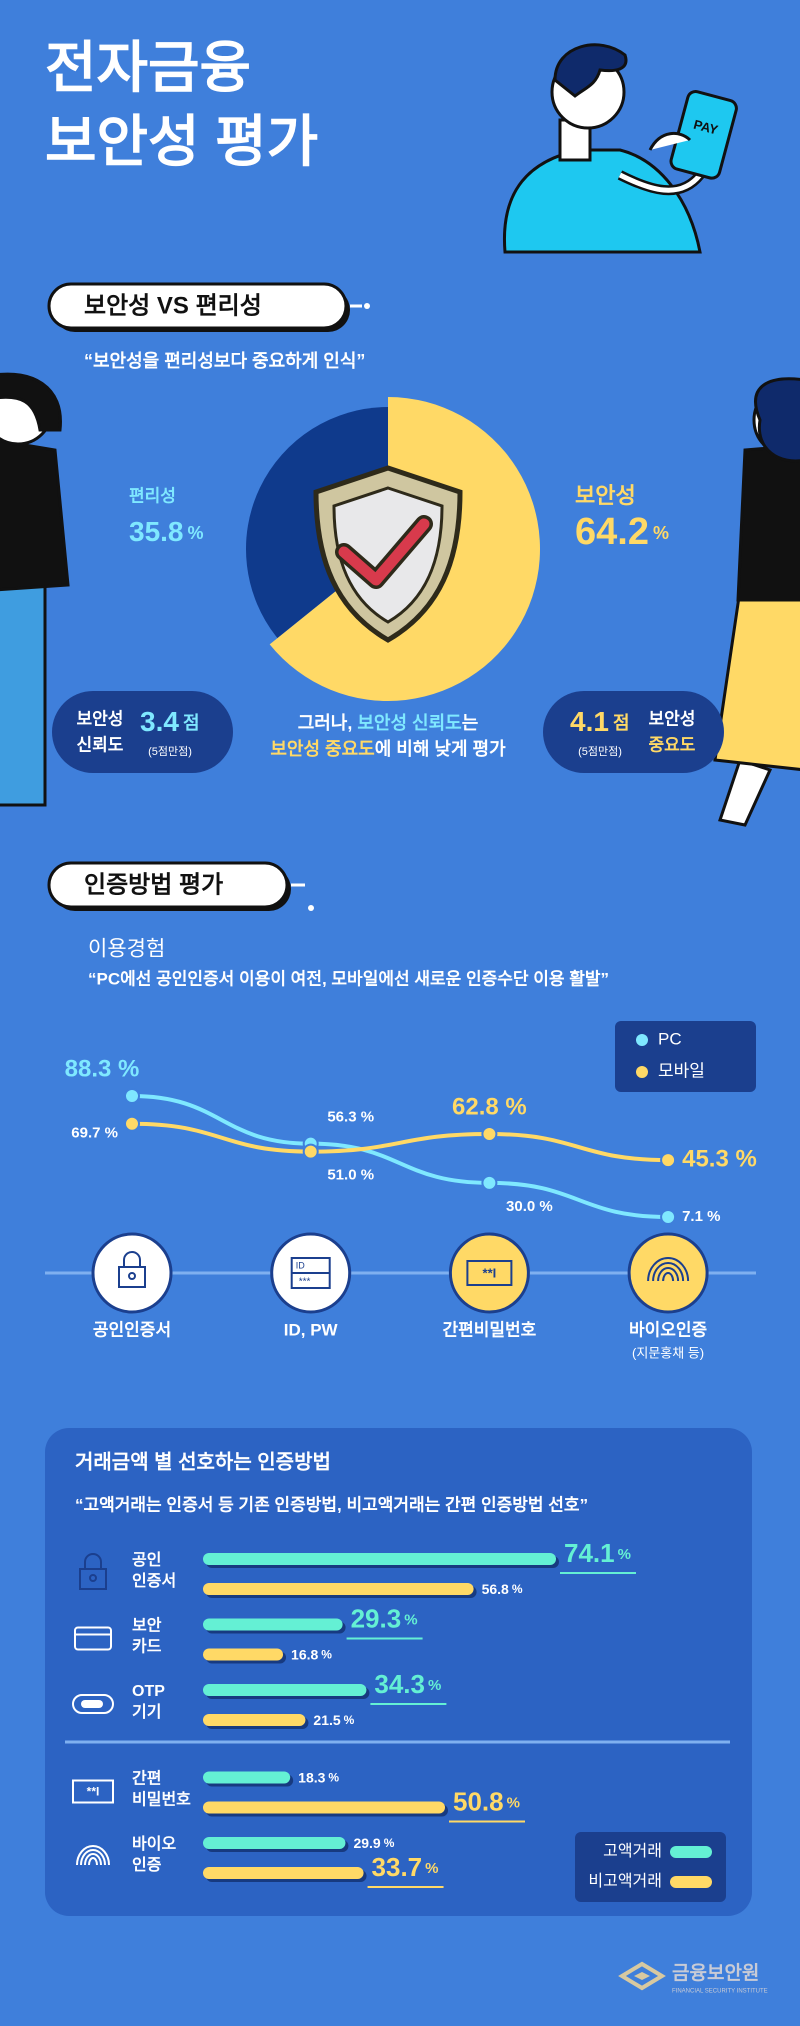 Image resolution: width=800 pixels, height=2026 pixels. Describe the element at coordinates (170, 721) in the screenshot. I see `score-value: 3.4 점` at that location.